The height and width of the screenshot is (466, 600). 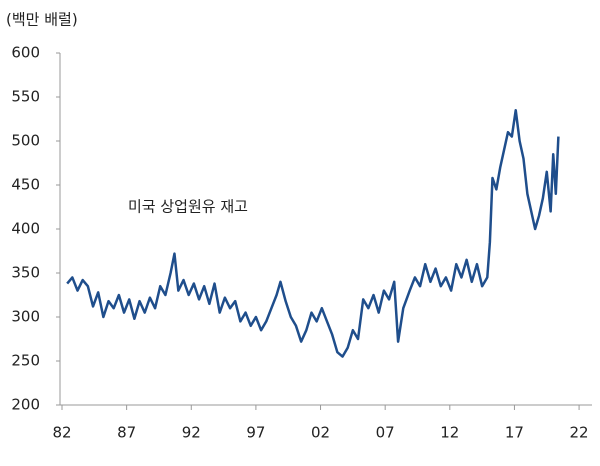 What do you see at coordinates (579, 433) in the screenshot?
I see `x-tick-label: 22` at bounding box center [579, 433].